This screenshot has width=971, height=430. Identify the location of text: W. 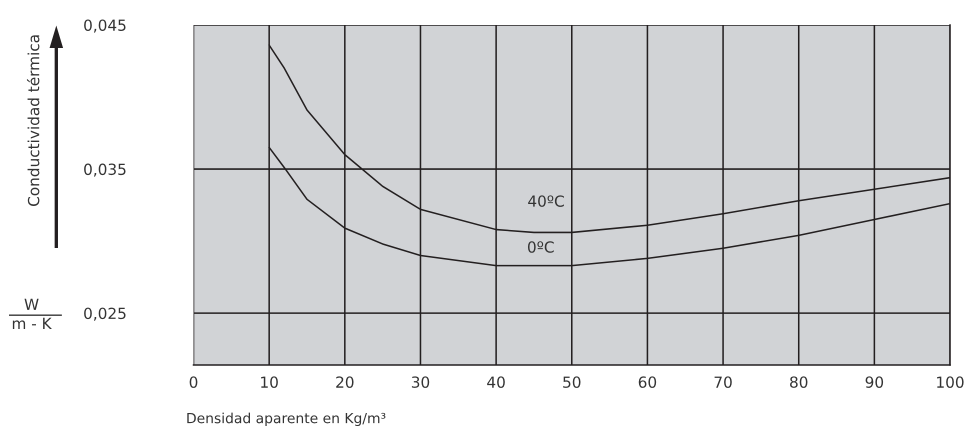
(31, 304).